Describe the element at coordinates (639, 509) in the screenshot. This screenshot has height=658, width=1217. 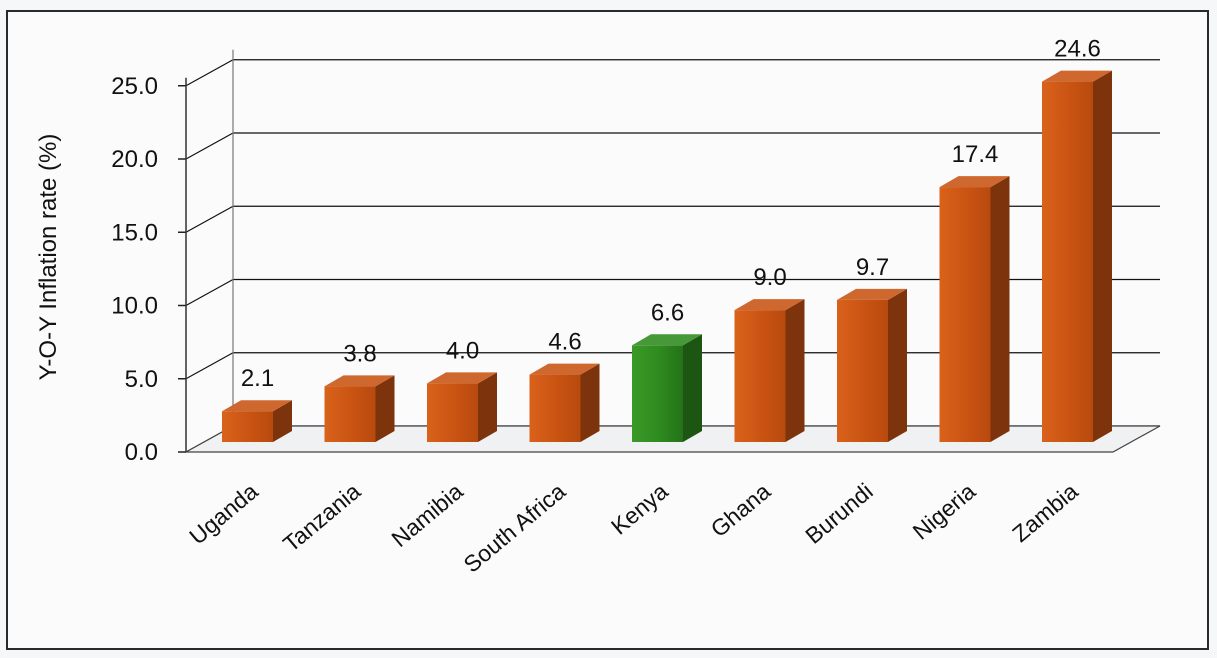
I see `x-tick-label: Kenya` at that location.